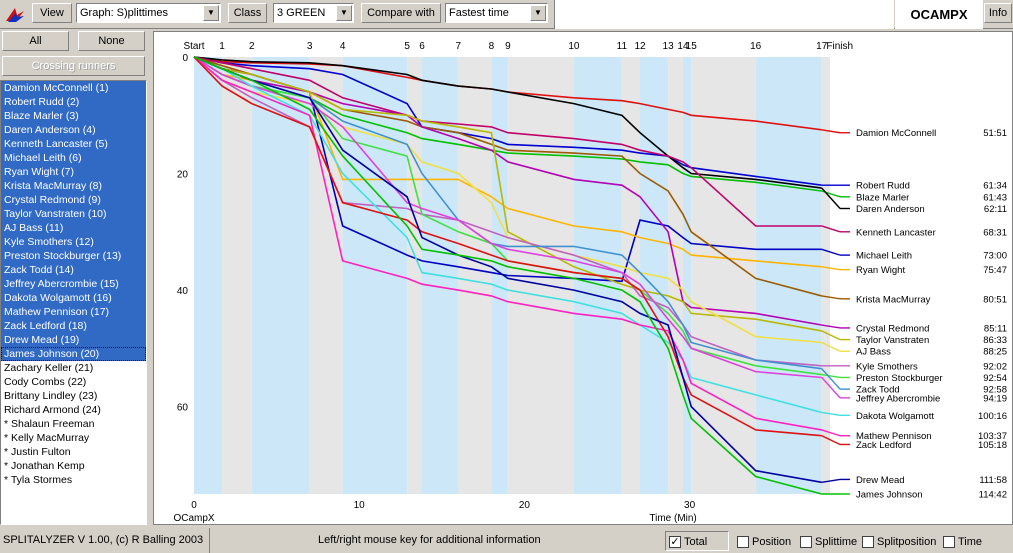 The height and width of the screenshot is (553, 1013). Describe the element at coordinates (252, 46) in the screenshot. I see `control-label: 2` at that location.